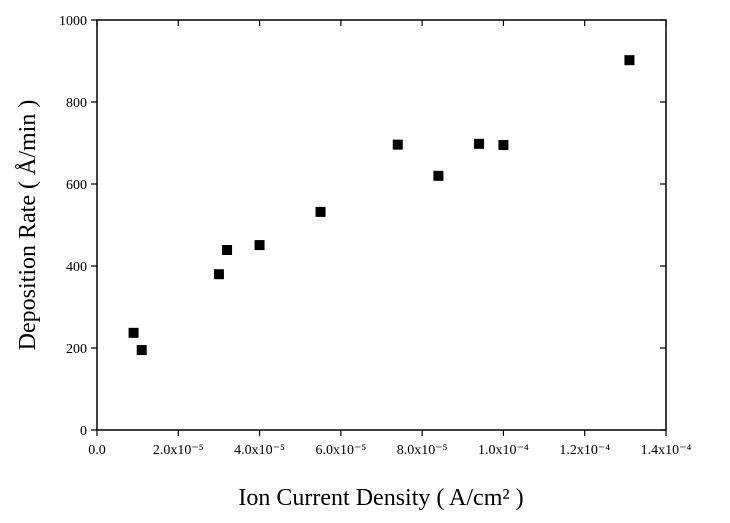 The height and width of the screenshot is (523, 730). I want to click on y-tick-label: 400, so click(76, 267).